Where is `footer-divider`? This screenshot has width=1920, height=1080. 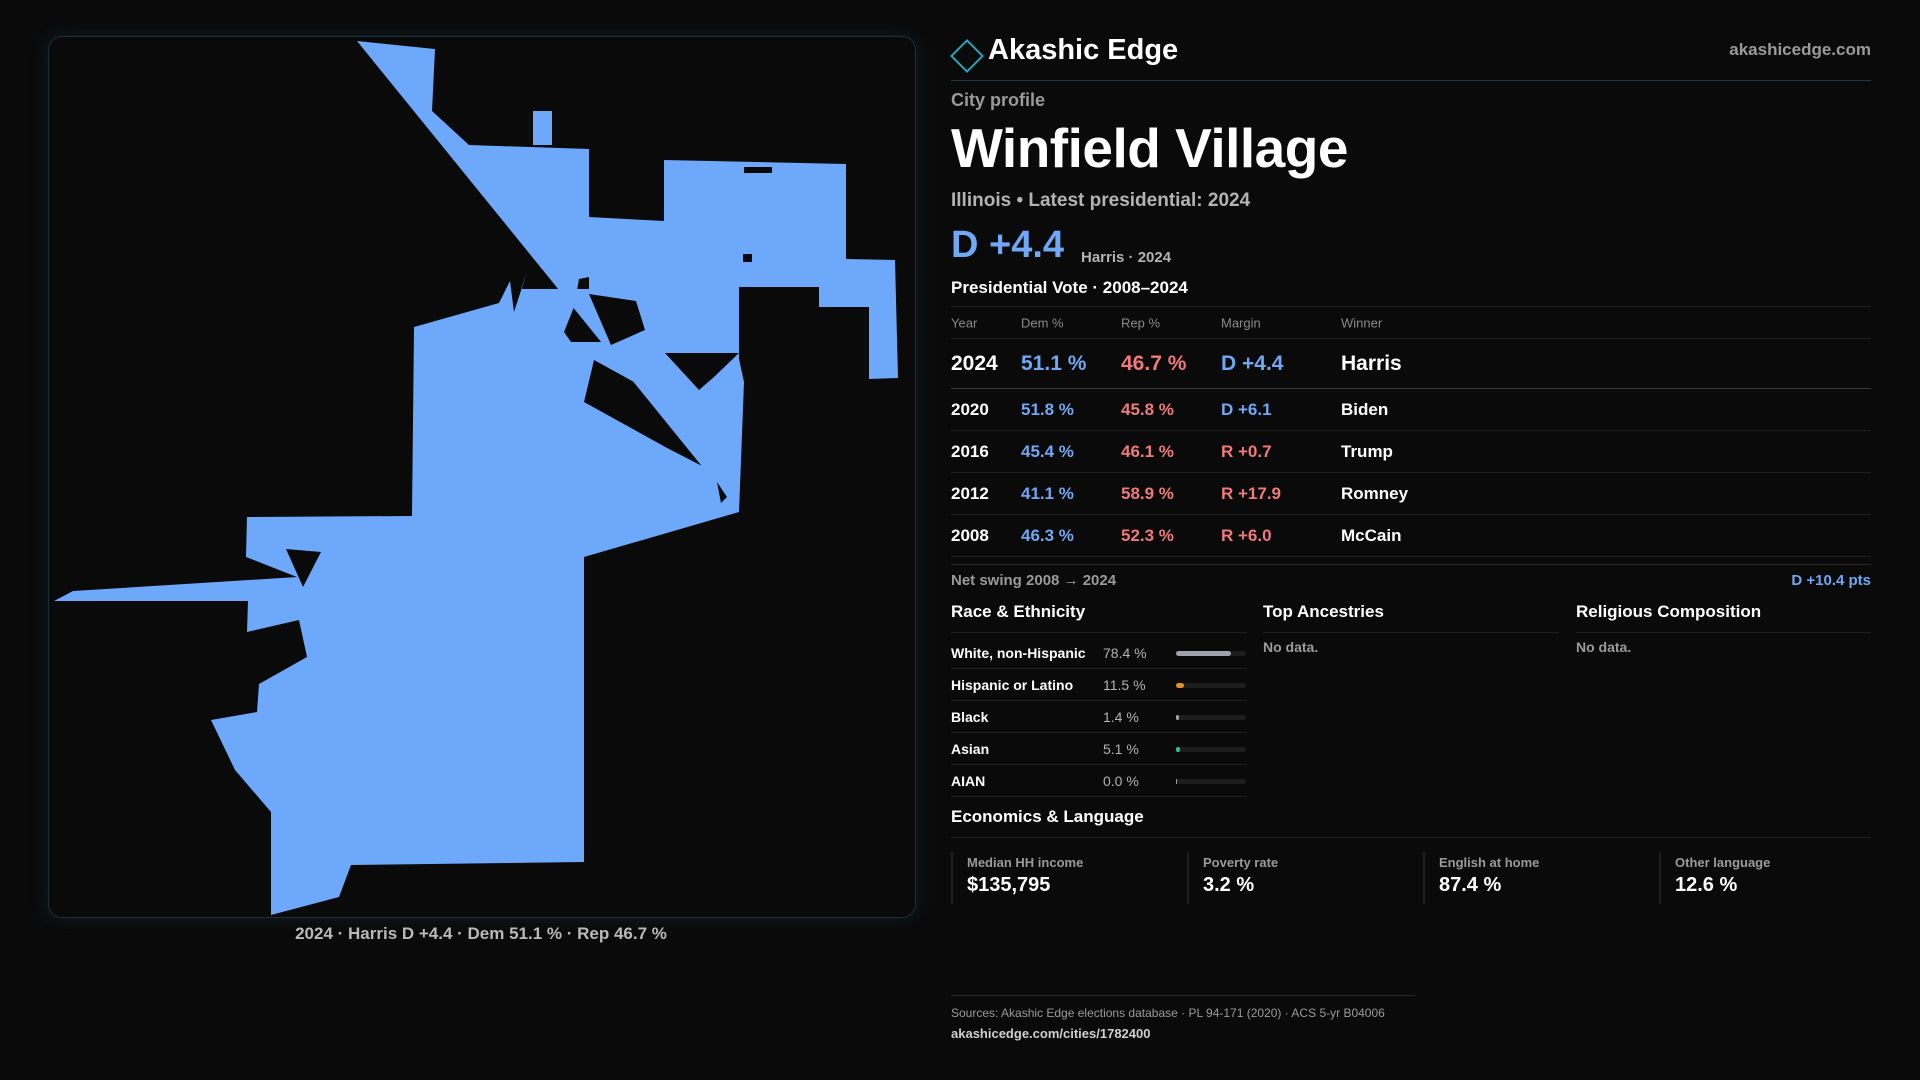
footer-divider is located at coordinates (1183, 995).